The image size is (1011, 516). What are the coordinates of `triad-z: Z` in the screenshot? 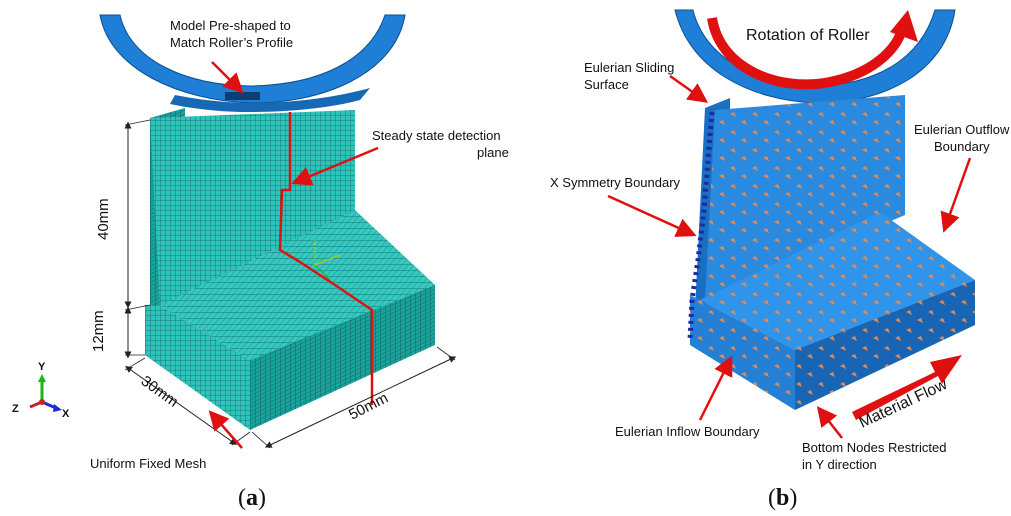 It's located at (15, 409).